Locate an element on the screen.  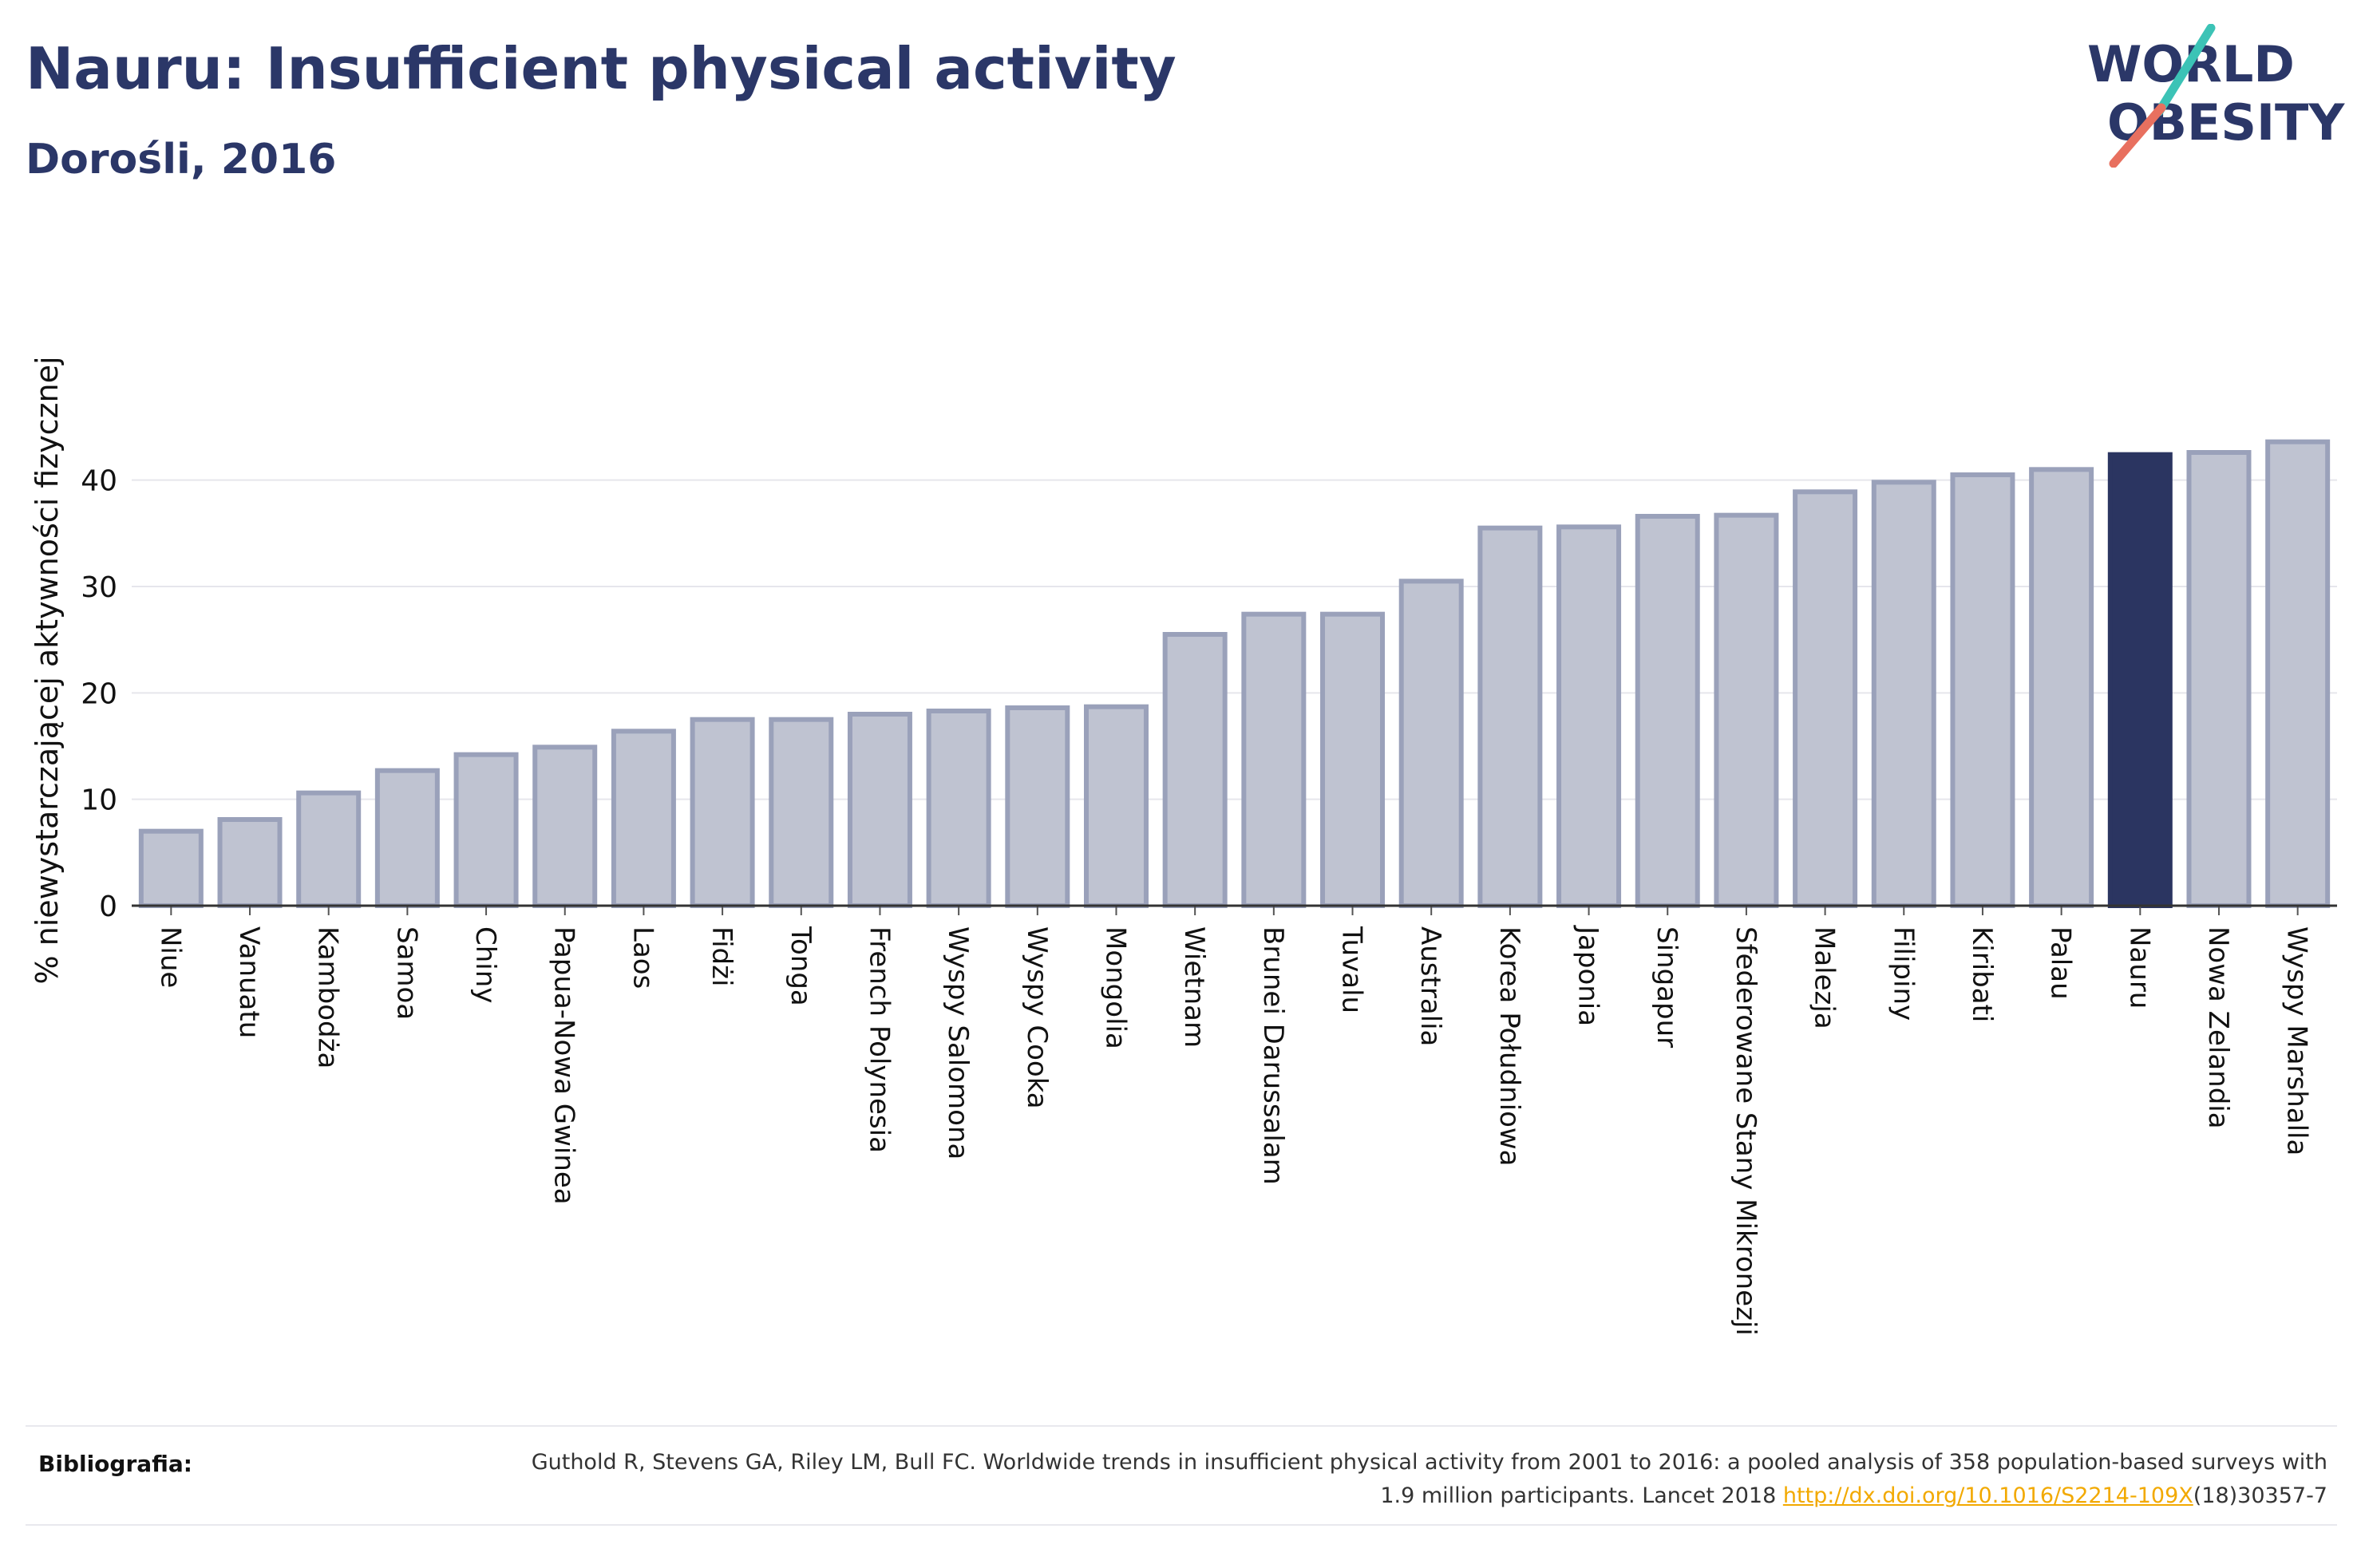
x-tick-label: Niue is located at coordinates (170, 957).